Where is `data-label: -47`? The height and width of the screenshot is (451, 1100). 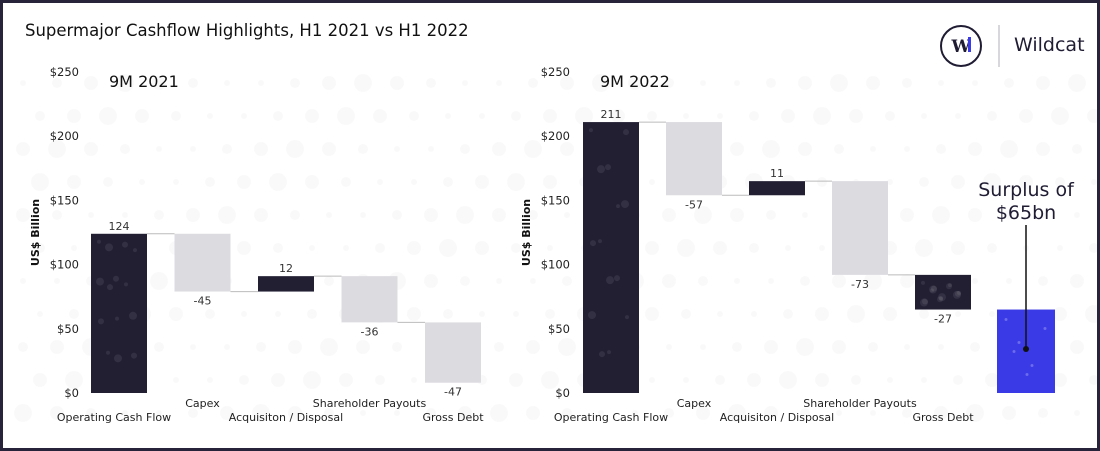
data-label: -47 is located at coordinates (453, 392).